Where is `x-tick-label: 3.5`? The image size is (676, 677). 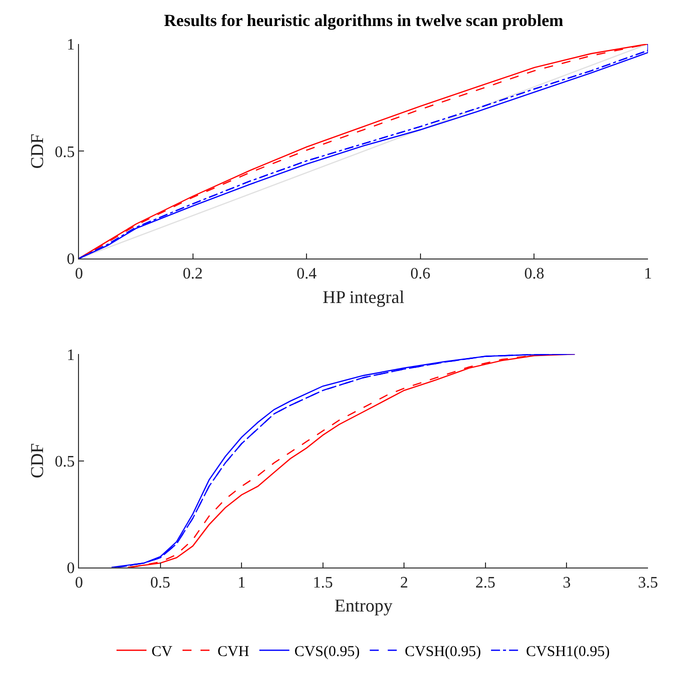
x-tick-label: 3.5 is located at coordinates (648, 583).